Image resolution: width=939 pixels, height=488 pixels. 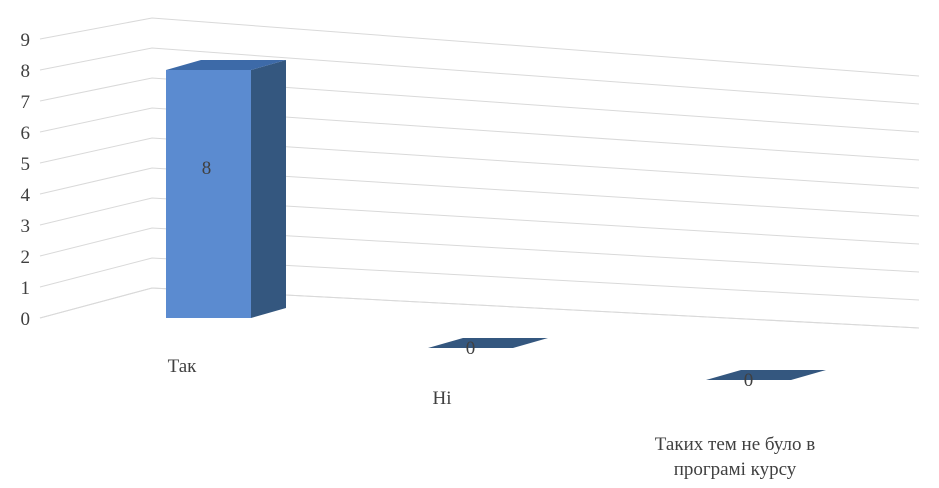 I want to click on y-tick-label: 3, so click(x=26, y=226).